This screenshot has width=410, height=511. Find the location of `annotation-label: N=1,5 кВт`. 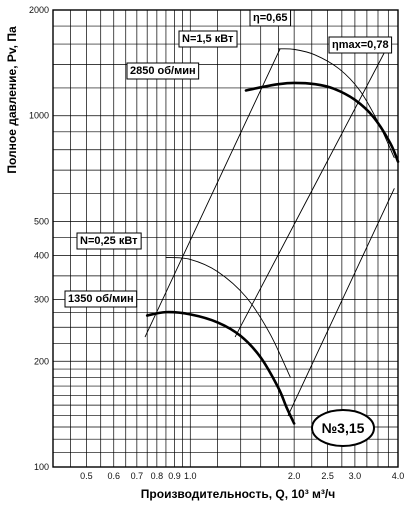

annotation-label: N=1,5 кВт is located at coordinates (208, 39).